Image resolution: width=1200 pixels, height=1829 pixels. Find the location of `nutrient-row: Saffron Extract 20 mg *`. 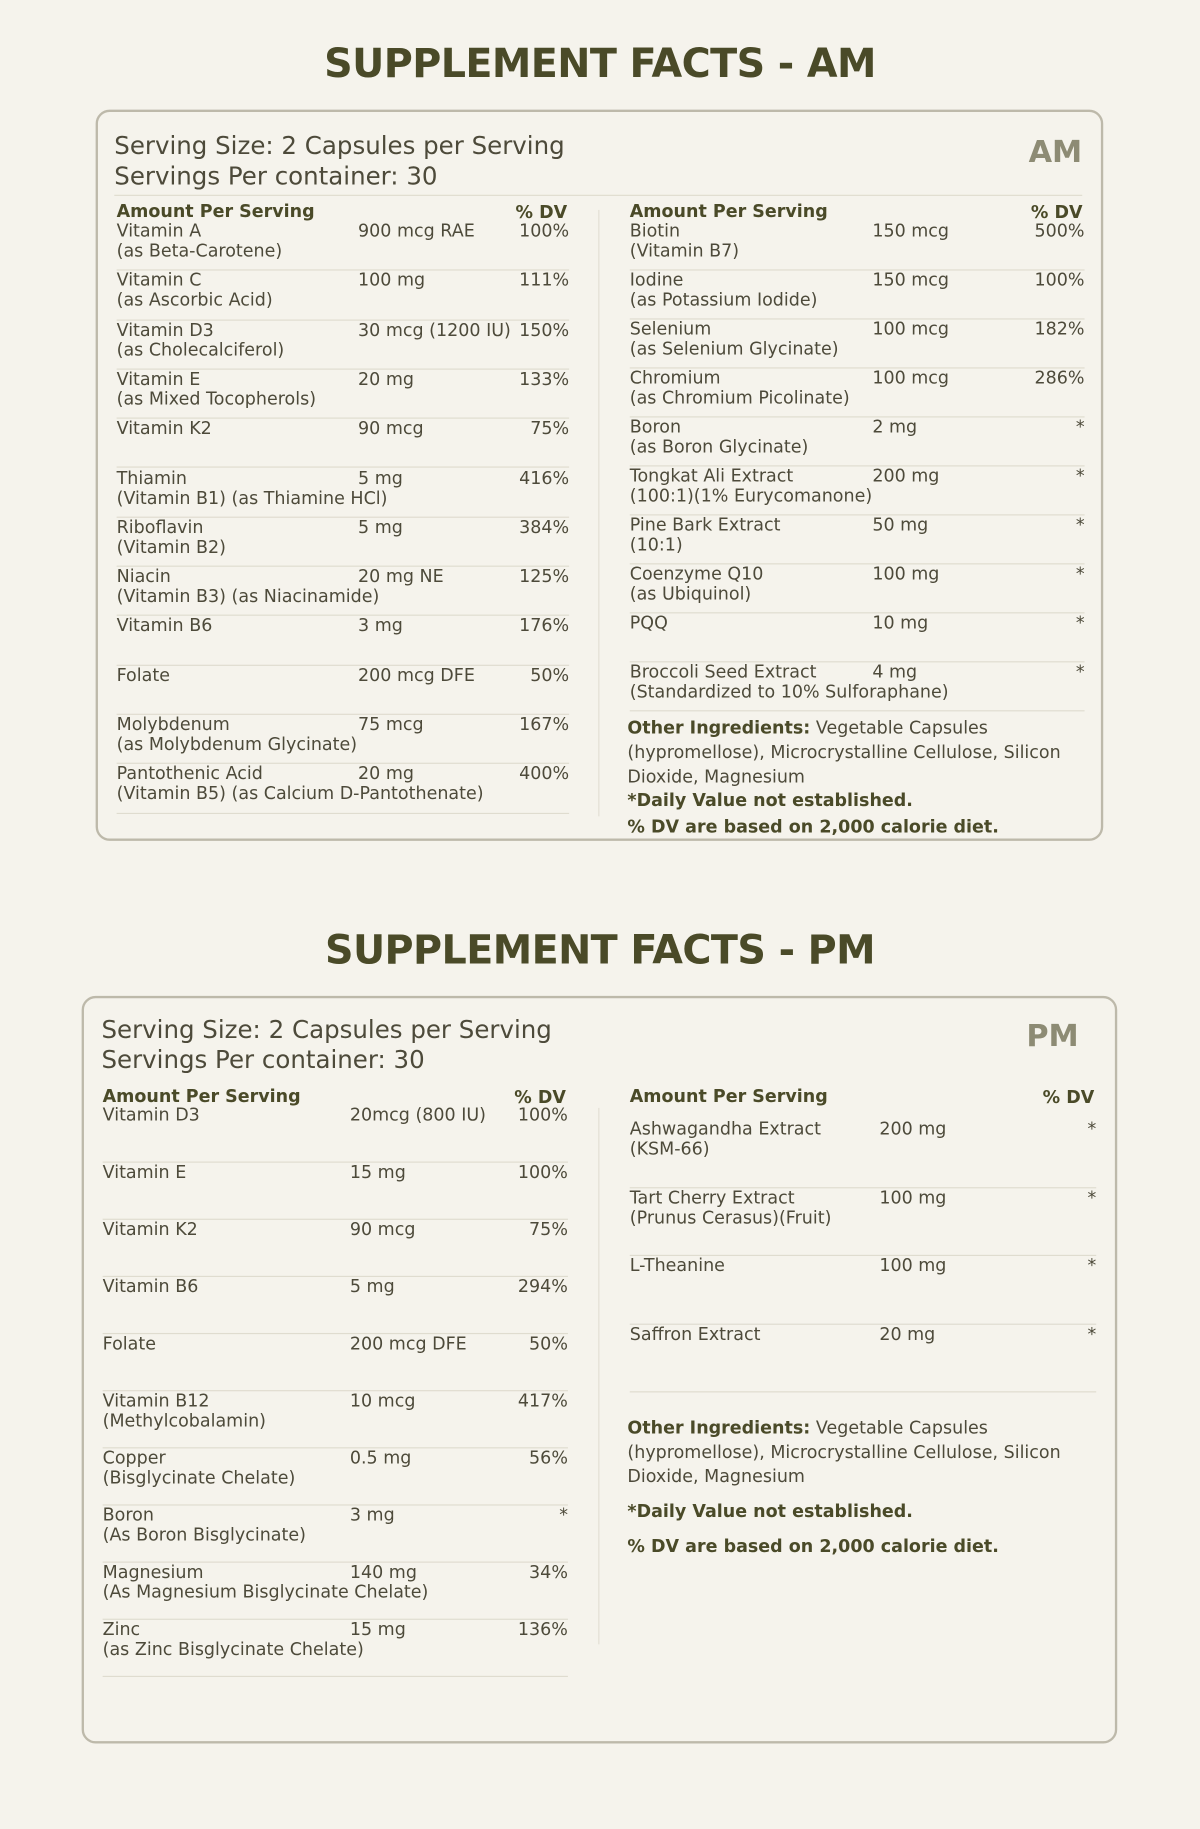

nutrient-row: Saffron Extract 20 mg * is located at coordinates (863, 1358).